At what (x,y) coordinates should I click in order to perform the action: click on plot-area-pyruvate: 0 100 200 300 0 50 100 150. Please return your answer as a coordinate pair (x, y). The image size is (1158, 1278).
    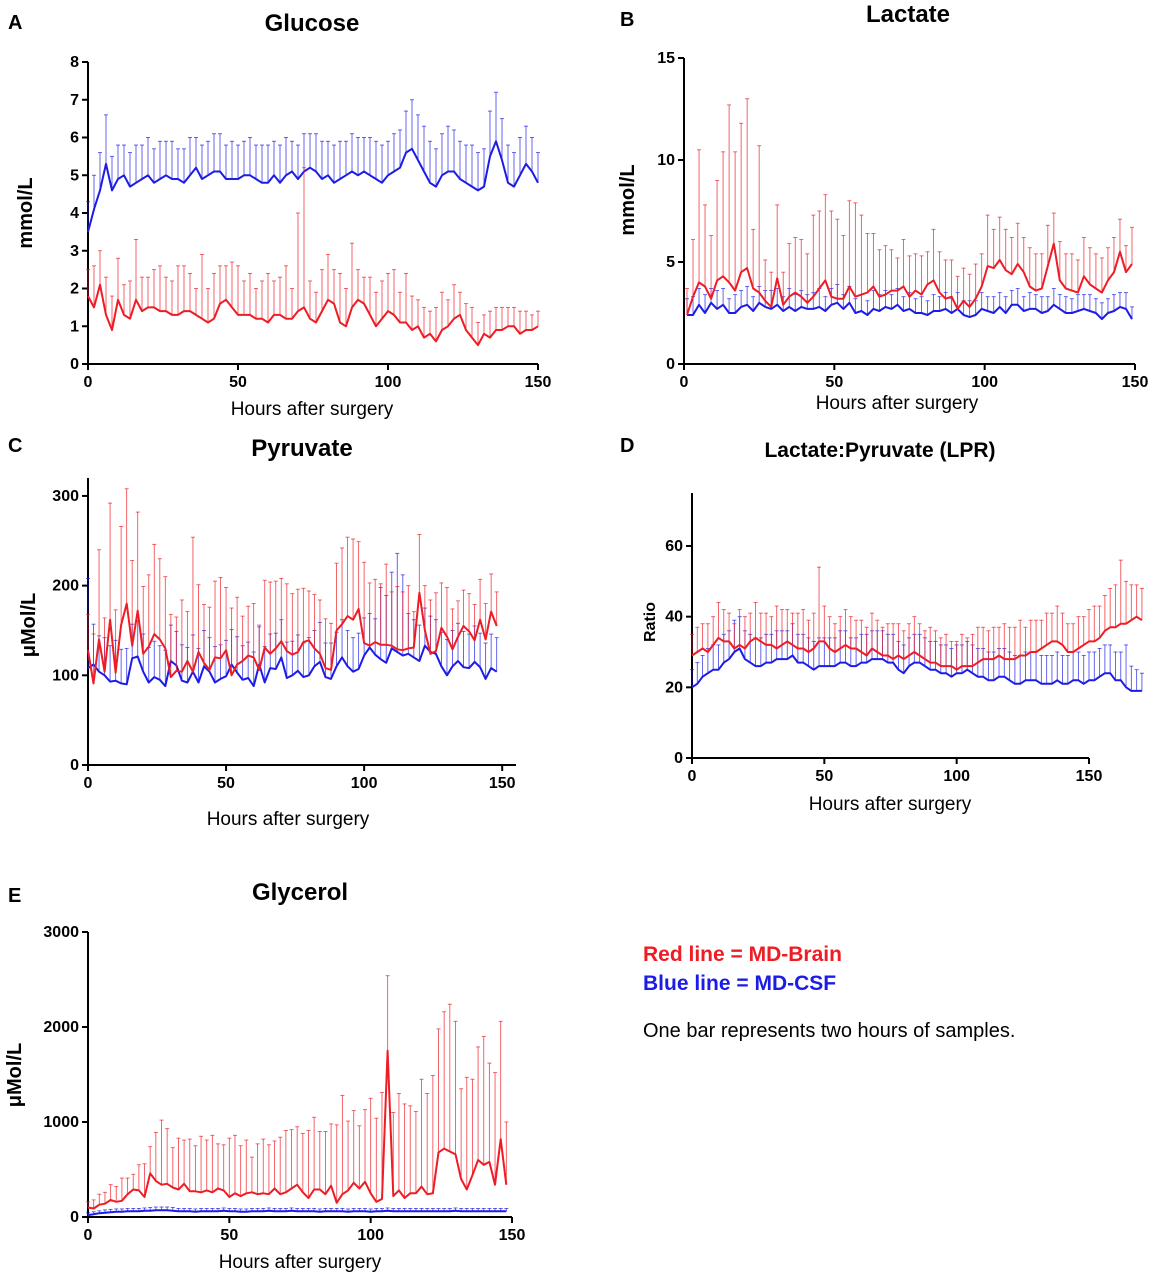
    Looking at the image, I should click on (284, 635).